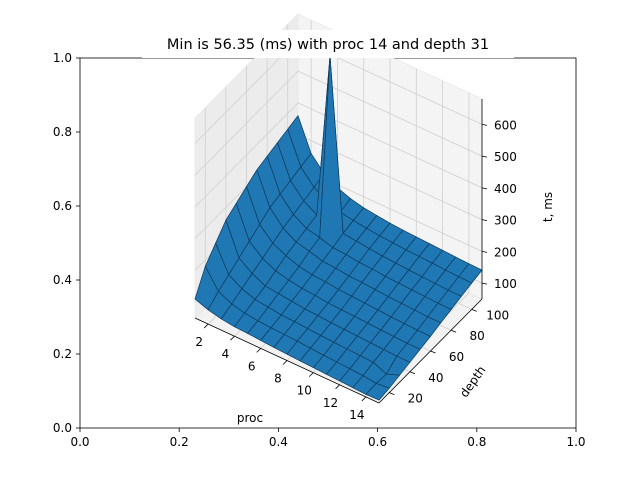  I want to click on outer-y-tick-label: 0.2, so click(62, 354).